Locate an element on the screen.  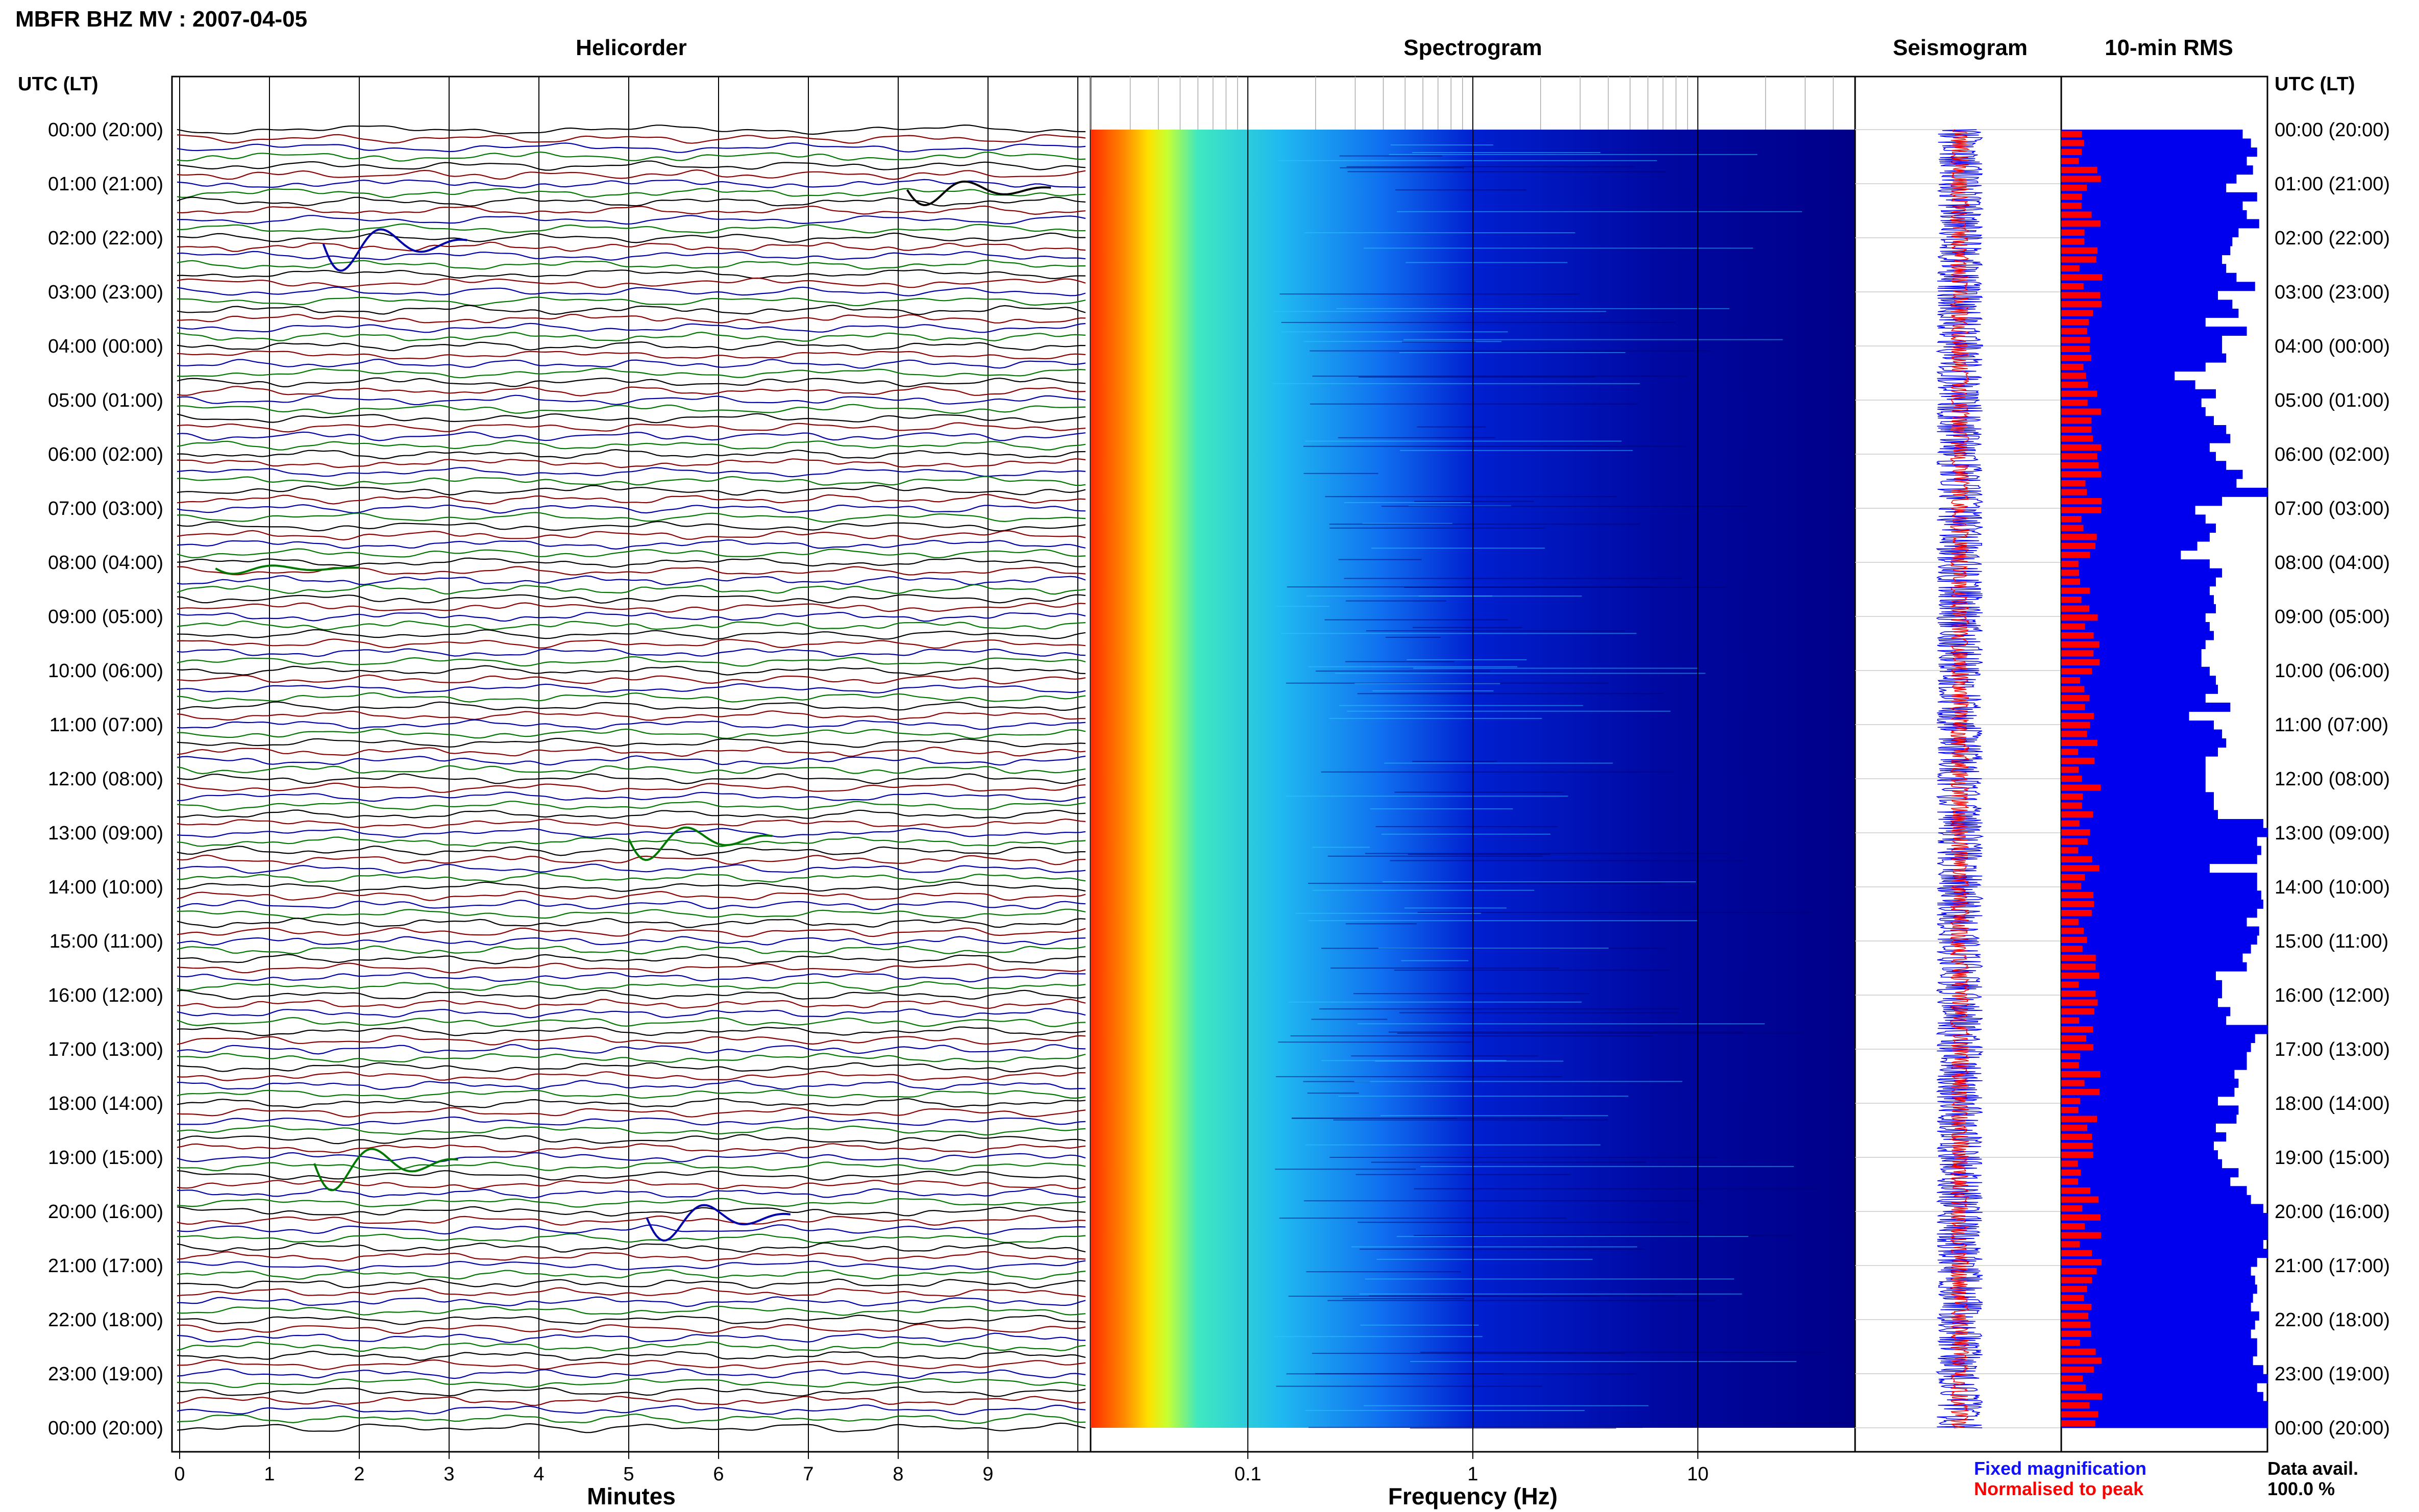
helicorder-tick-label: 4 is located at coordinates (538, 1474).